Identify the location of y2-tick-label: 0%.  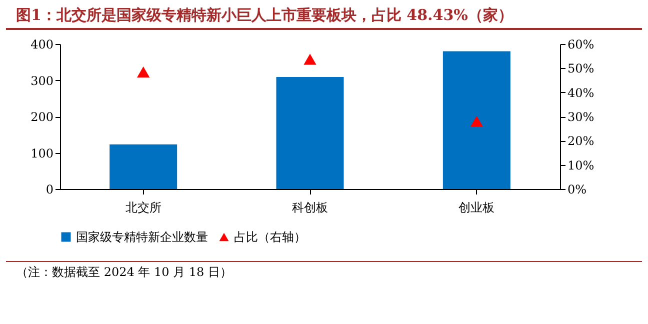
(577, 189).